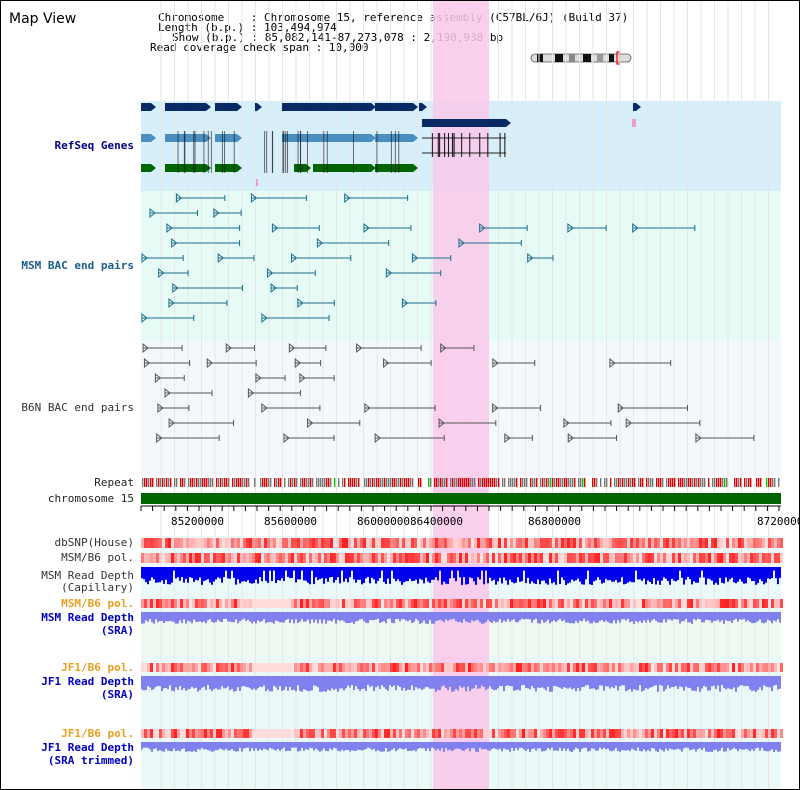 Image resolution: width=800 pixels, height=790 pixels. What do you see at coordinates (87, 681) in the screenshot?
I see `jf1-depth-sra-label: JF1 Read Depth` at bounding box center [87, 681].